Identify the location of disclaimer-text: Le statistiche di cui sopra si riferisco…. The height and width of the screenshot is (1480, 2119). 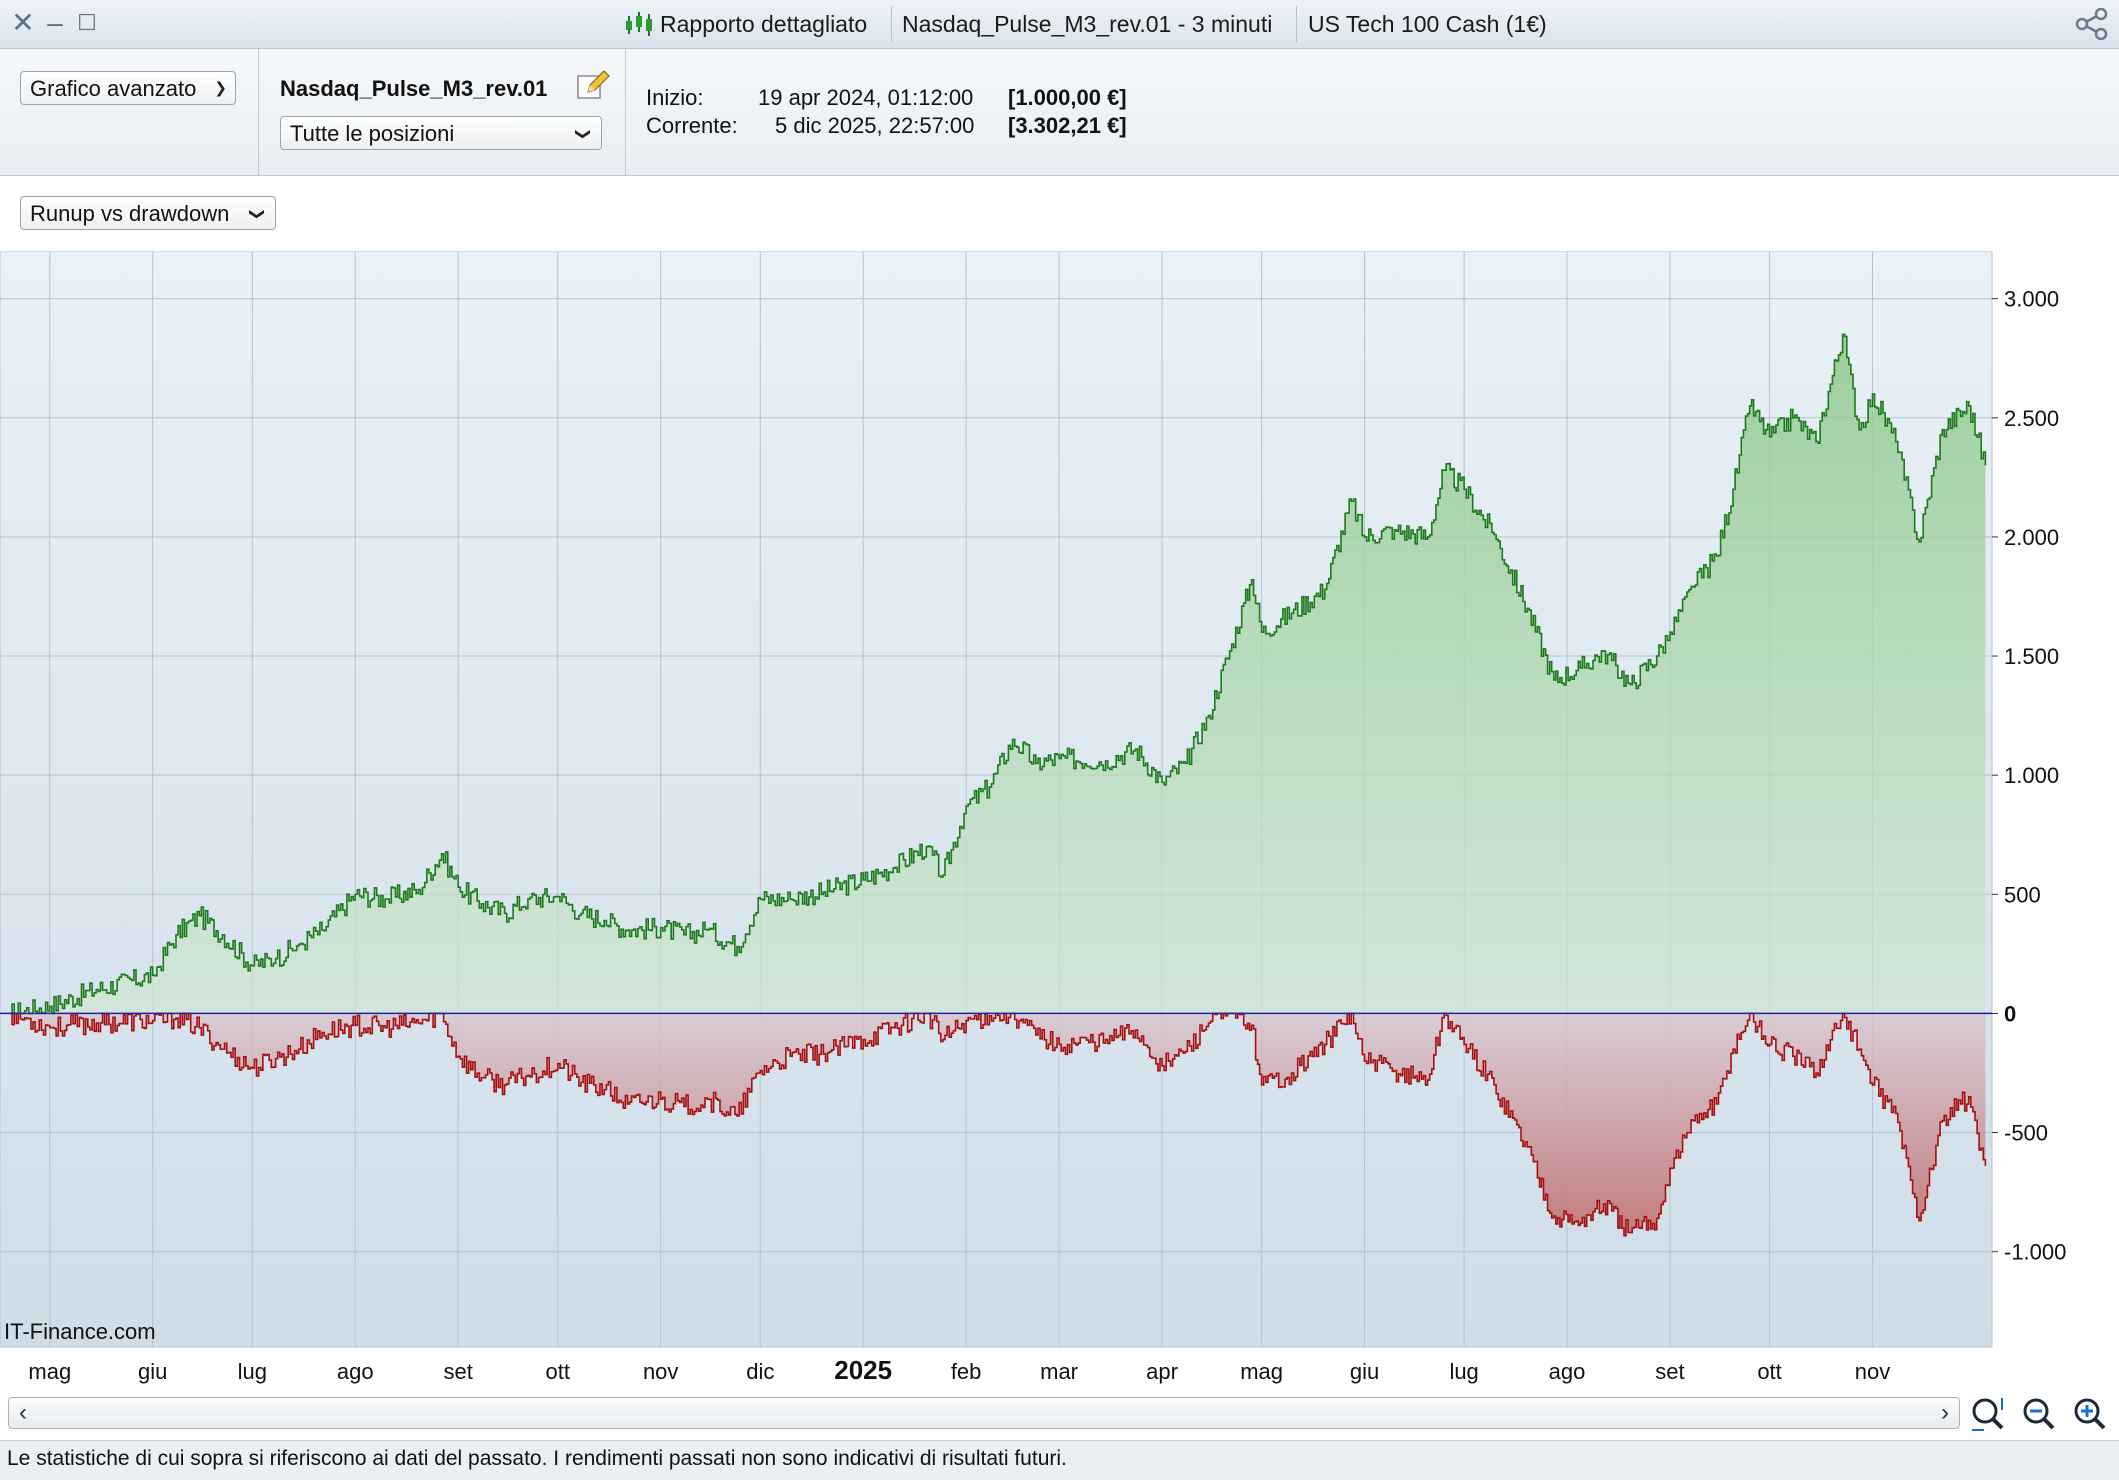
(537, 1458).